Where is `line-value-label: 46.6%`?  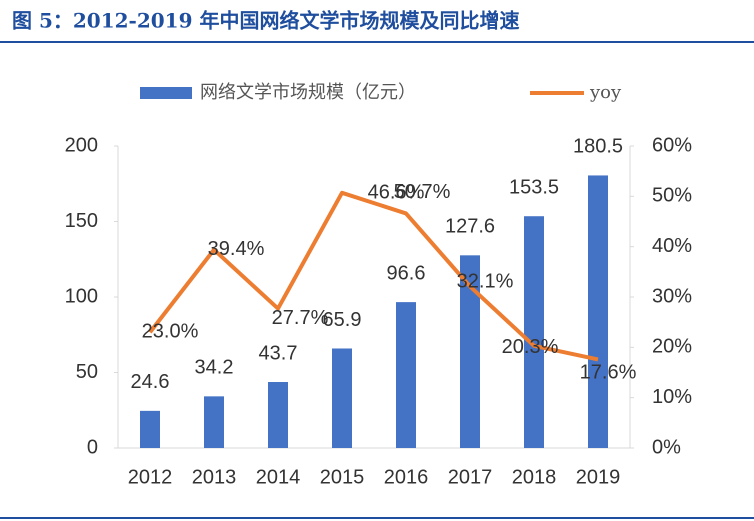 line-value-label: 46.6% is located at coordinates (396, 193).